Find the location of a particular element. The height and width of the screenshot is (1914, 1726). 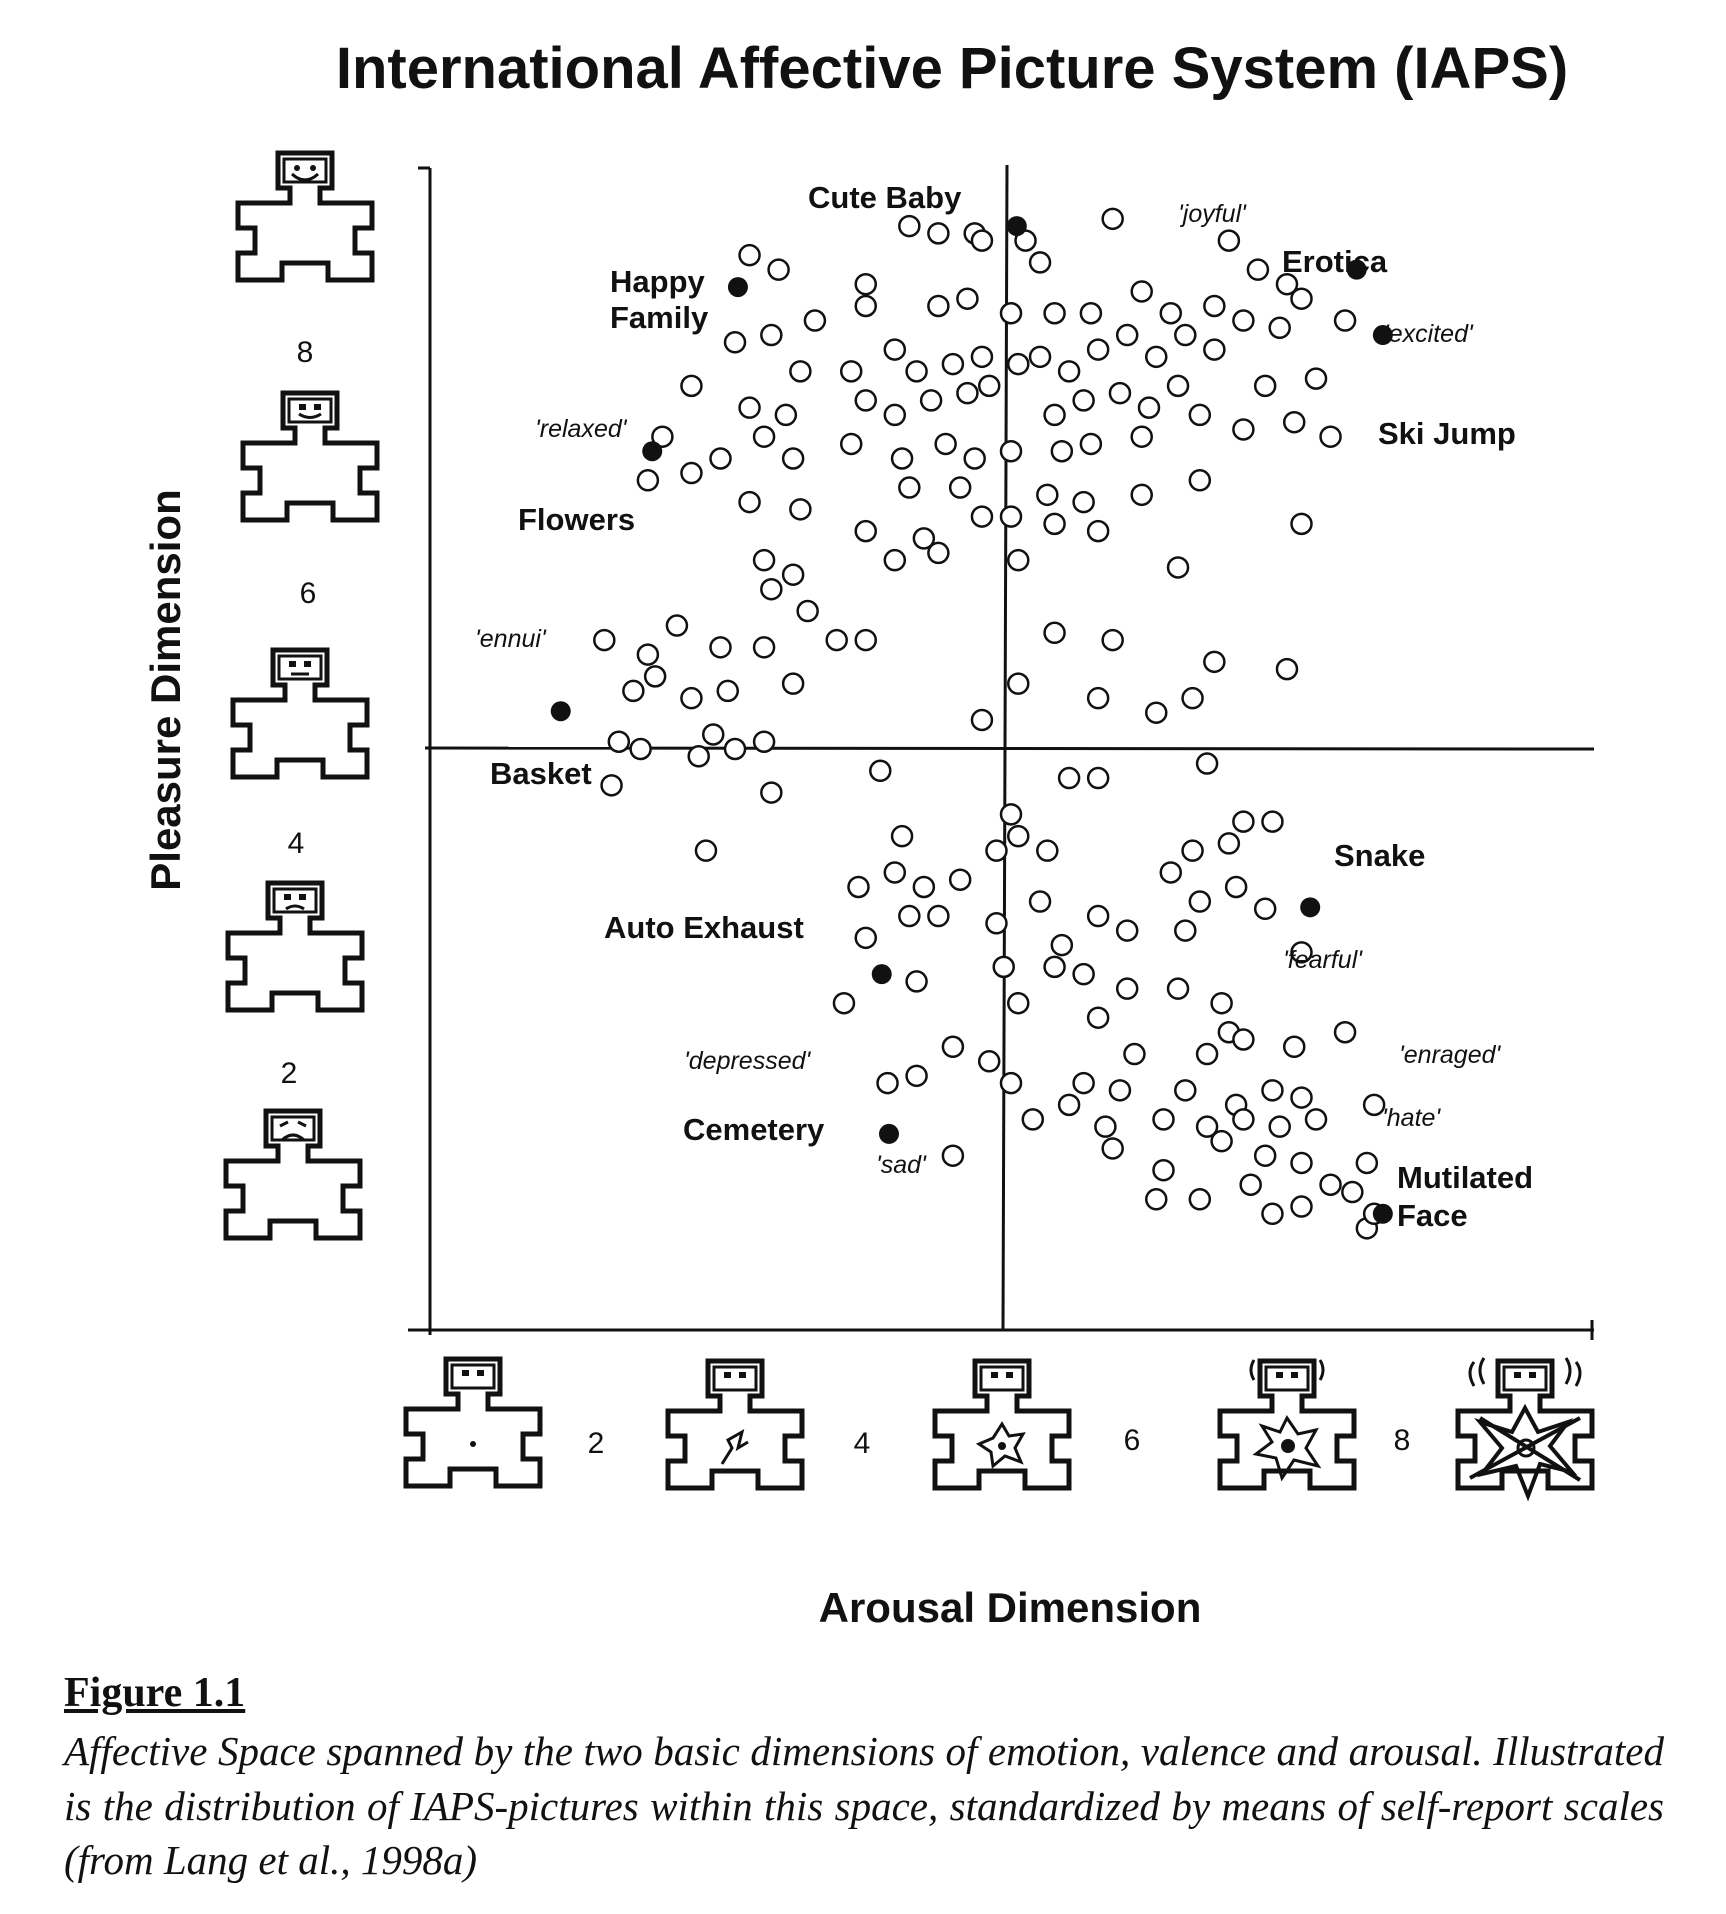

y-axis-manikins: 8 6 4 2 is located at coordinates (301, 695).